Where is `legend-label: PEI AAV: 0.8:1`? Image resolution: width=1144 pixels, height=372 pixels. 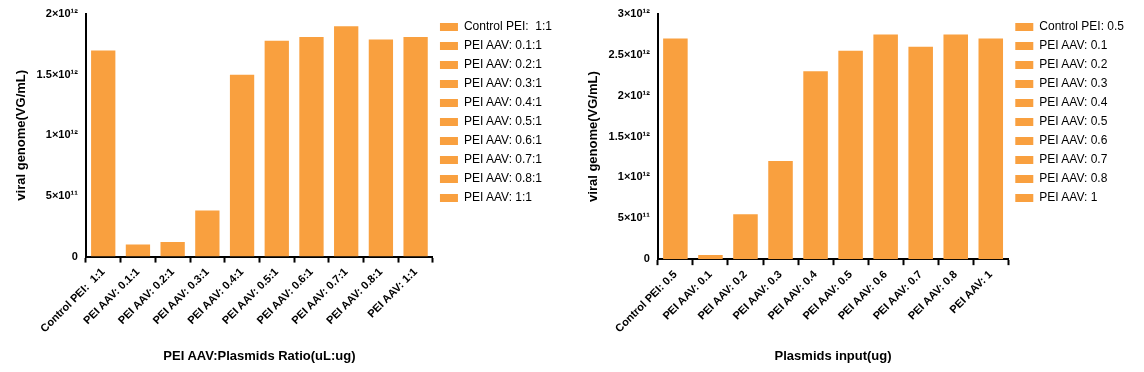
legend-label: PEI AAV: 0.8:1 is located at coordinates (503, 178).